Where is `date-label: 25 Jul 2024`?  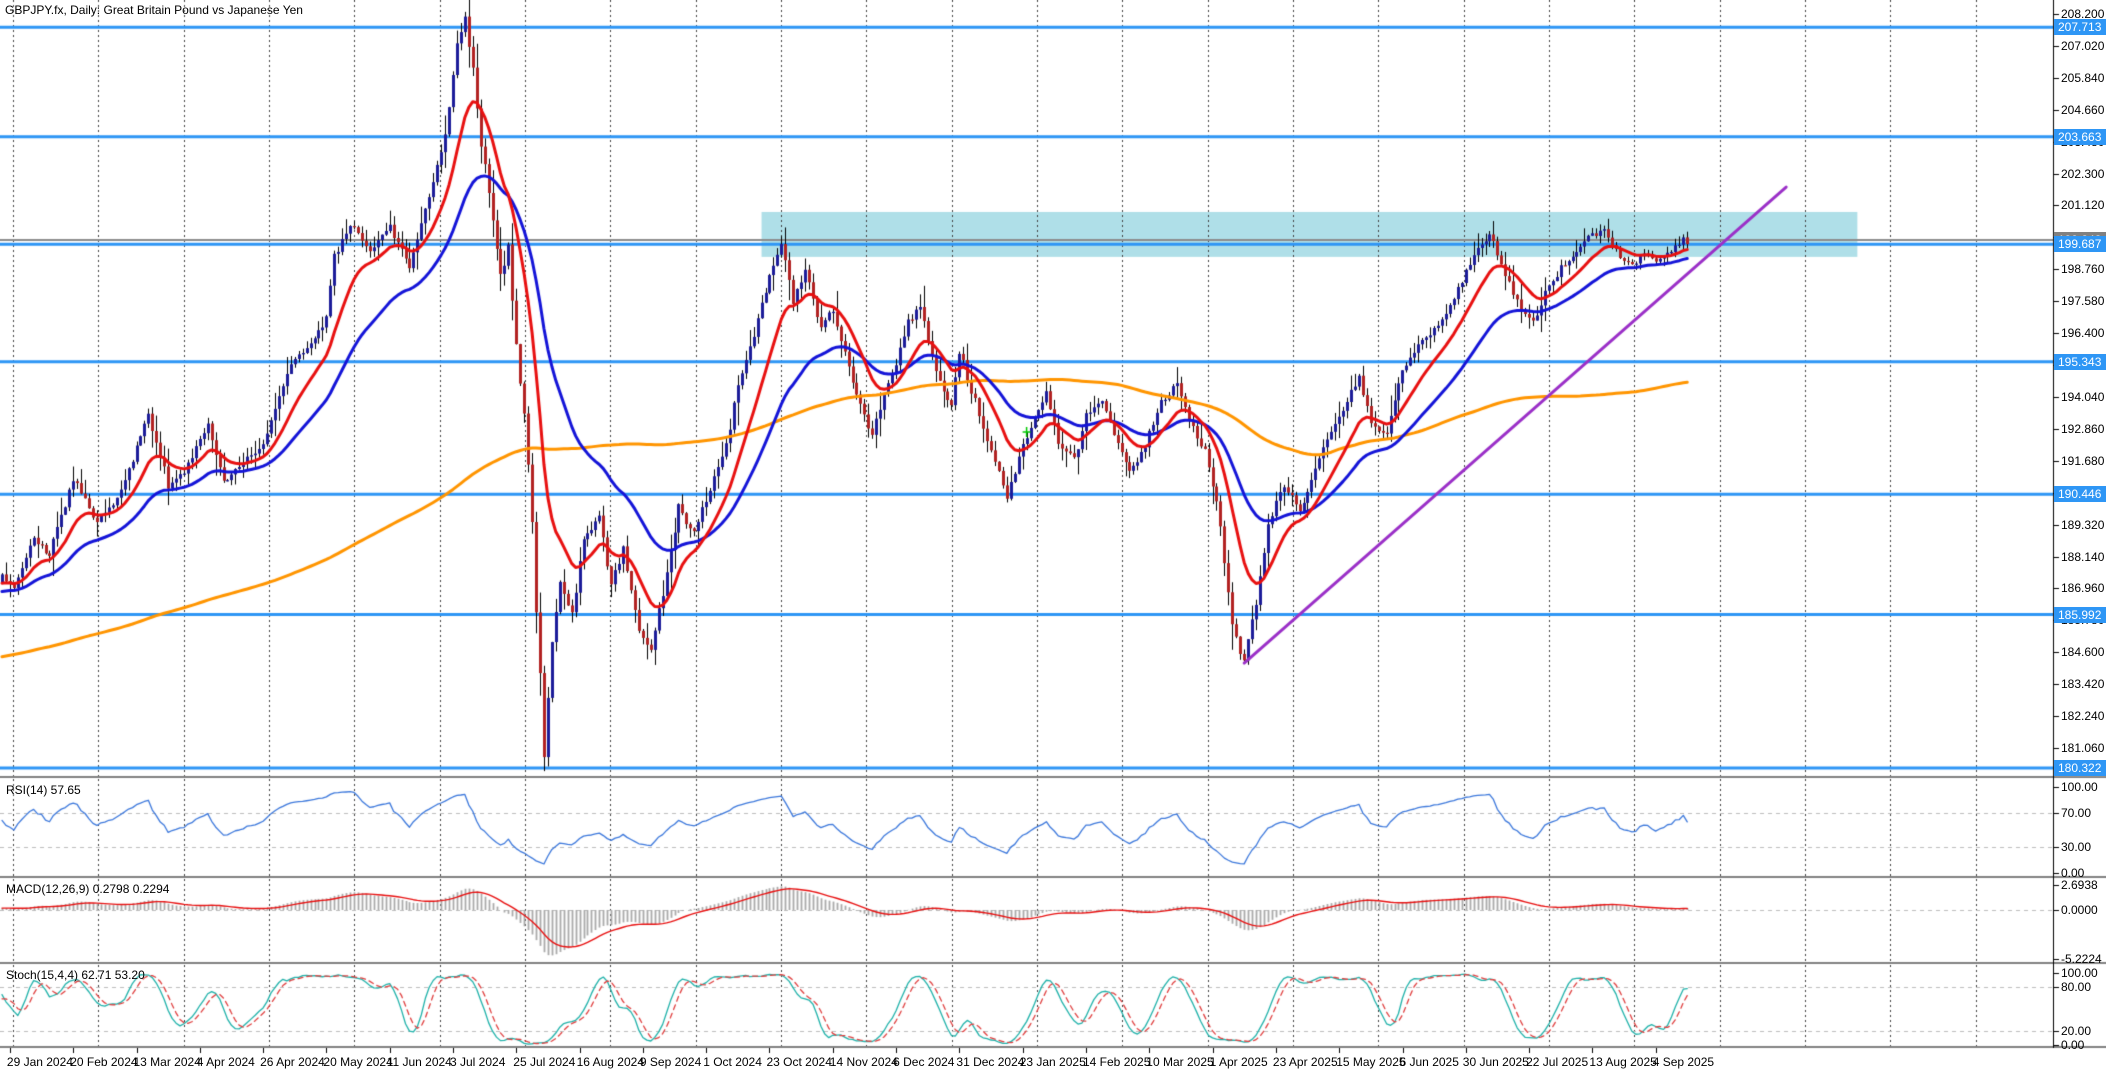
date-label: 25 Jul 2024 is located at coordinates (544, 1062).